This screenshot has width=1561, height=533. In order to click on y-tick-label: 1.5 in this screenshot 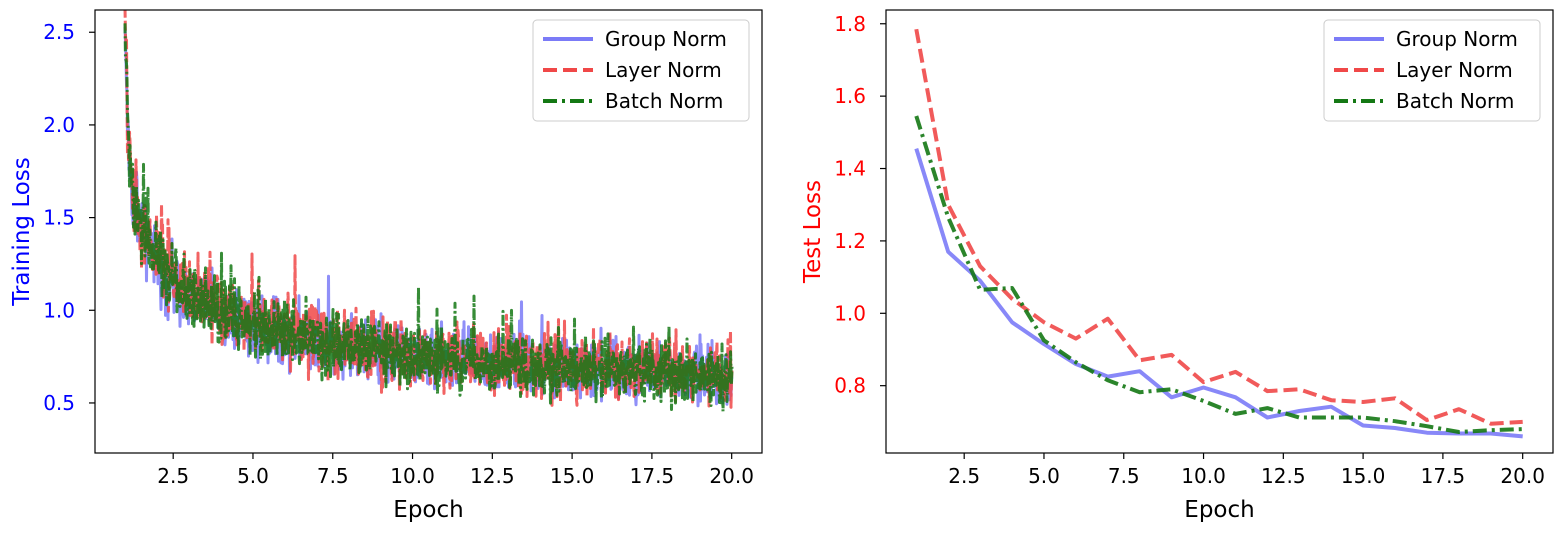, I will do `click(59, 218)`.